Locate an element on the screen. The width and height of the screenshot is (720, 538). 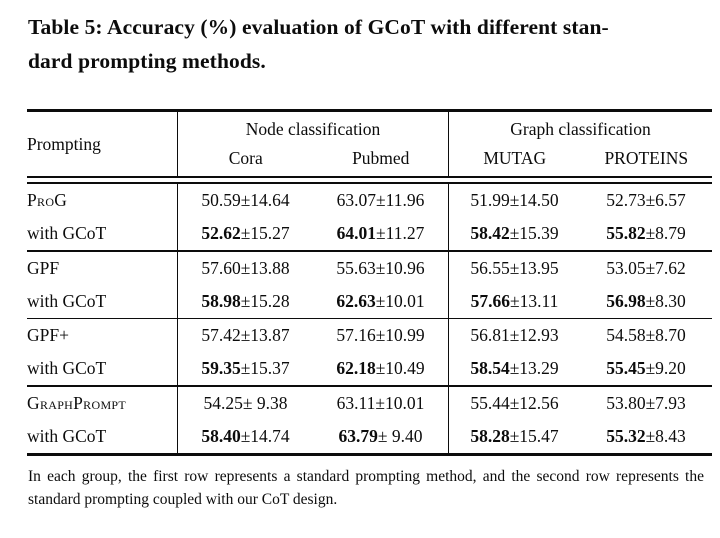
value-cell: 56.55 ±13.95 is located at coordinates (514, 268).